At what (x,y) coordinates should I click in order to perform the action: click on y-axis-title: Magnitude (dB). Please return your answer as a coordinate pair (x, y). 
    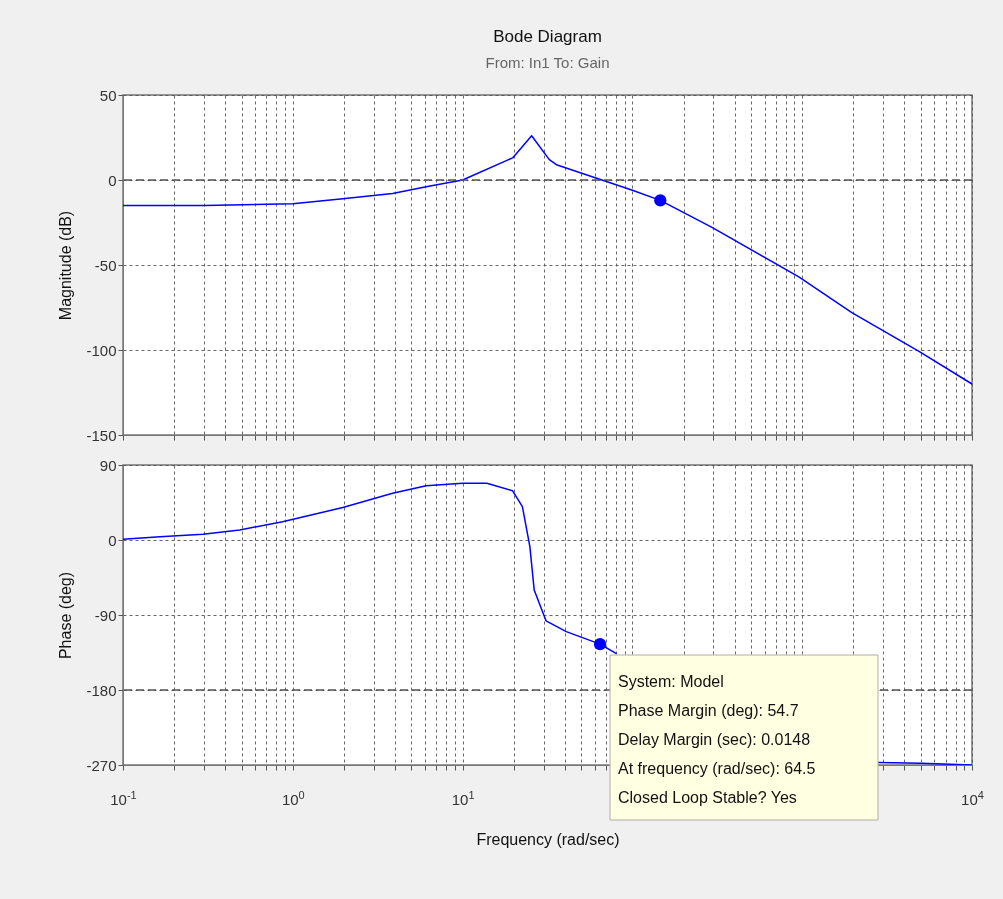
    Looking at the image, I should click on (66, 265).